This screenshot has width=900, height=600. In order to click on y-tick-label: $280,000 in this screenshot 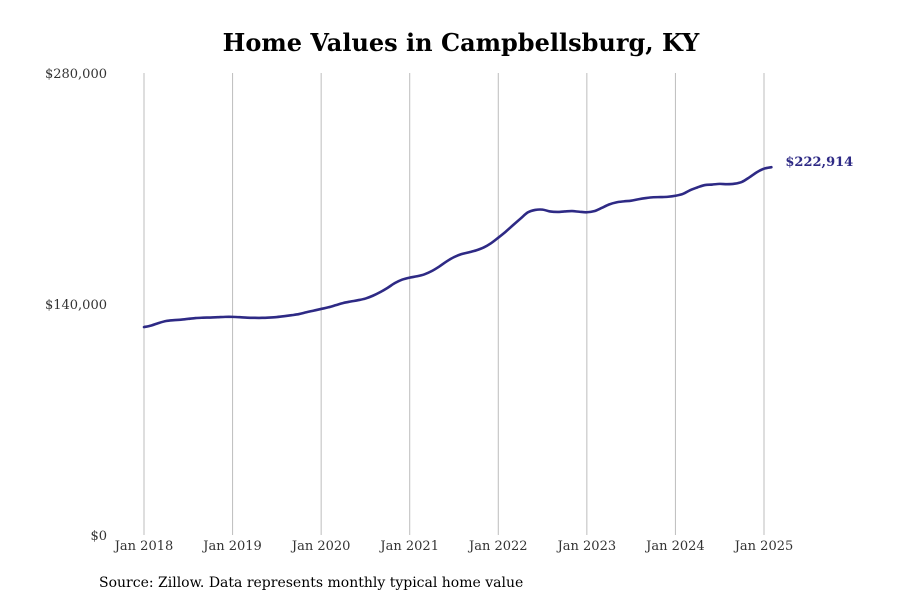, I will do `click(76, 74)`.